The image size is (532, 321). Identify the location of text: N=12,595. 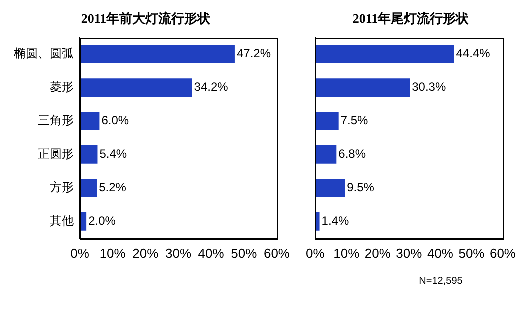
(441, 281).